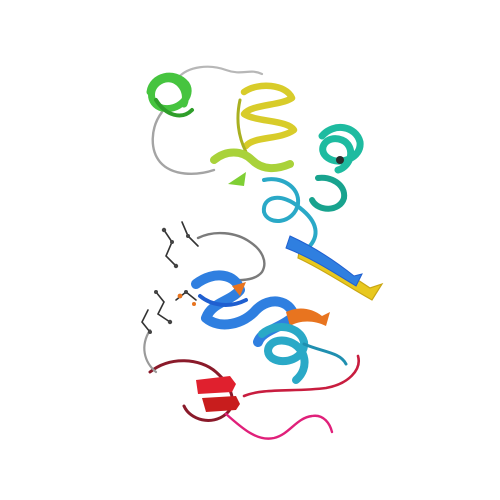 The image size is (500, 500). I want to click on cyan-lower-helix, so click(303, 353).